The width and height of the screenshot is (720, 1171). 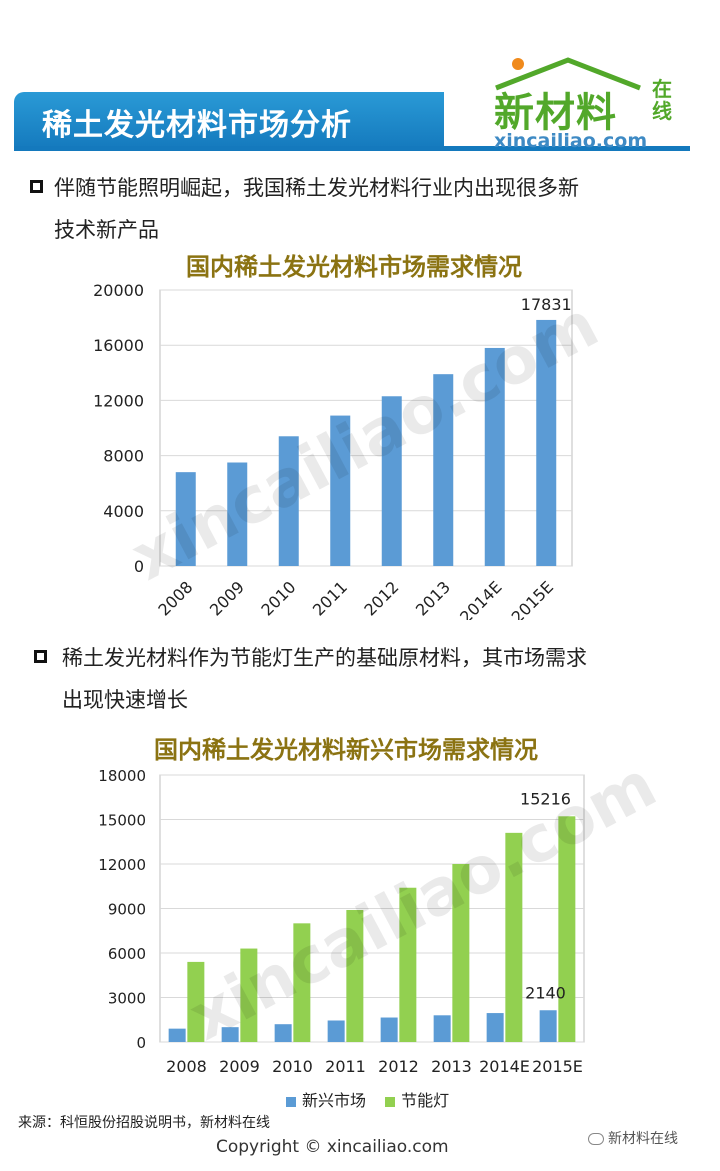 What do you see at coordinates (545, 992) in the screenshot?
I see `data-label-series-1: 2140` at bounding box center [545, 992].